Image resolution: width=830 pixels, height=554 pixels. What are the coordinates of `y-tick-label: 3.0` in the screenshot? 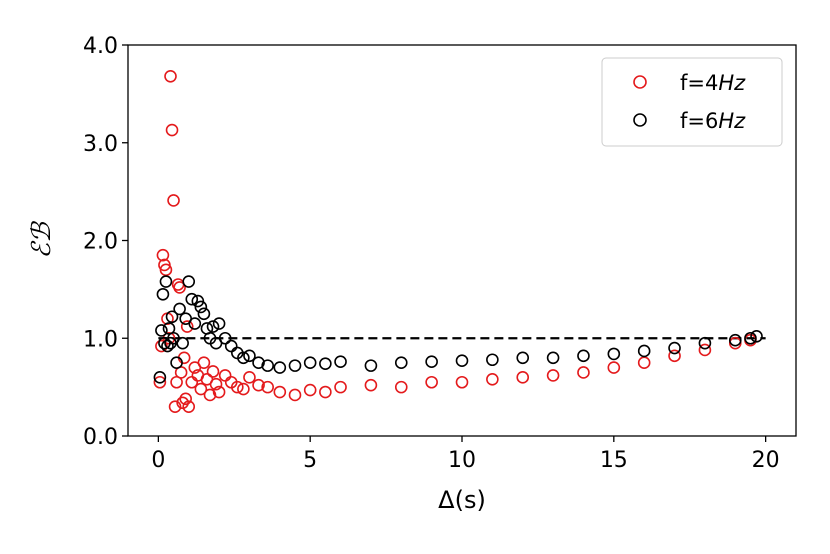 It's located at (100, 144).